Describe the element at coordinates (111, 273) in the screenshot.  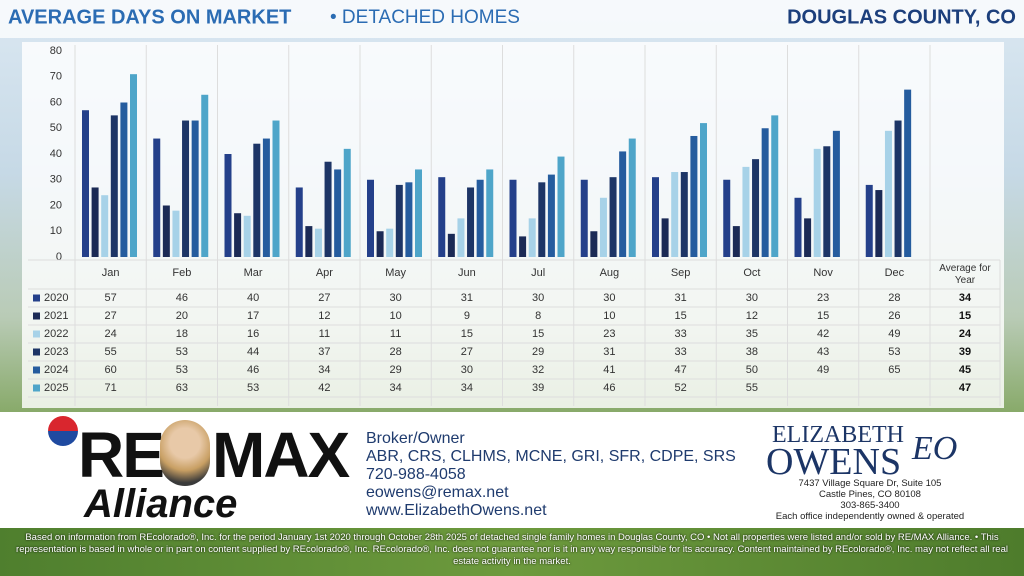
I see `x-tick-label: Jan` at that location.